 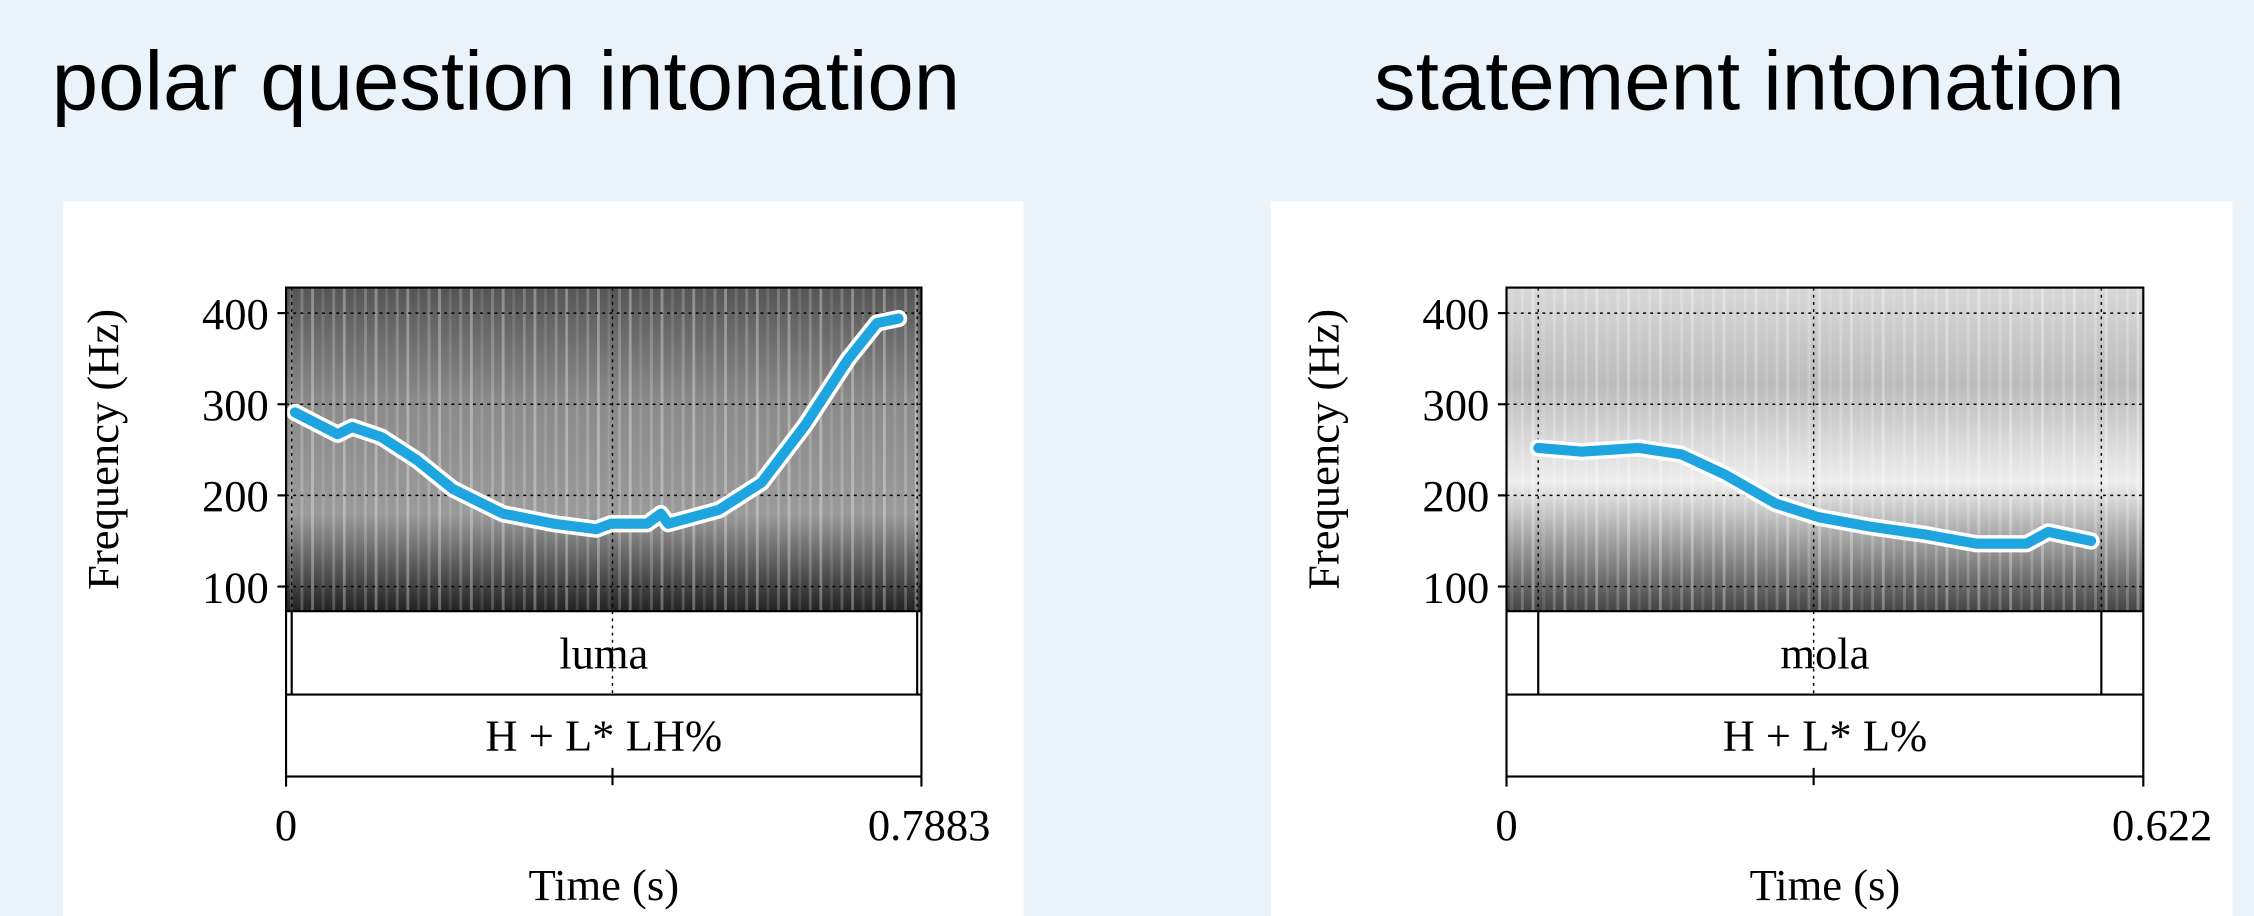 What do you see at coordinates (506, 80) in the screenshot?
I see `chart-title: polar question intonation` at bounding box center [506, 80].